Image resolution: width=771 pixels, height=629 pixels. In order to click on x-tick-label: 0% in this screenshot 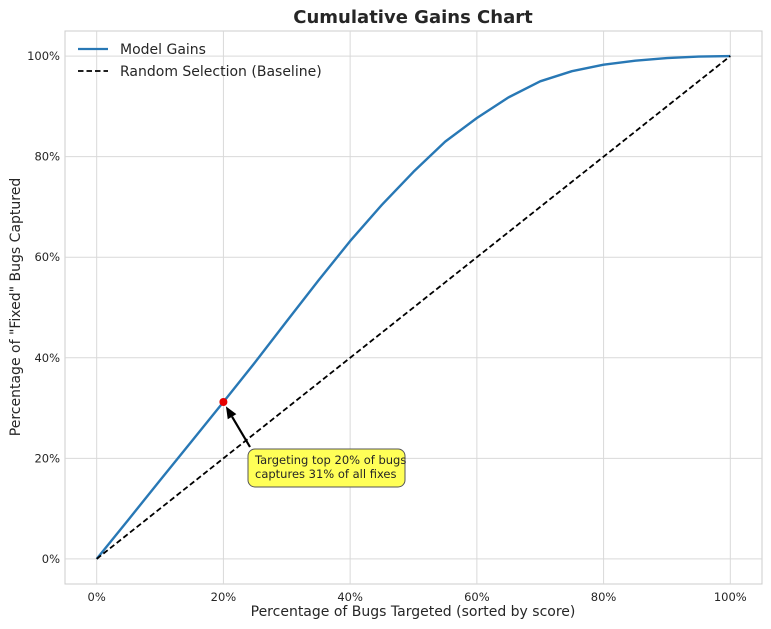, I will do `click(97, 597)`.